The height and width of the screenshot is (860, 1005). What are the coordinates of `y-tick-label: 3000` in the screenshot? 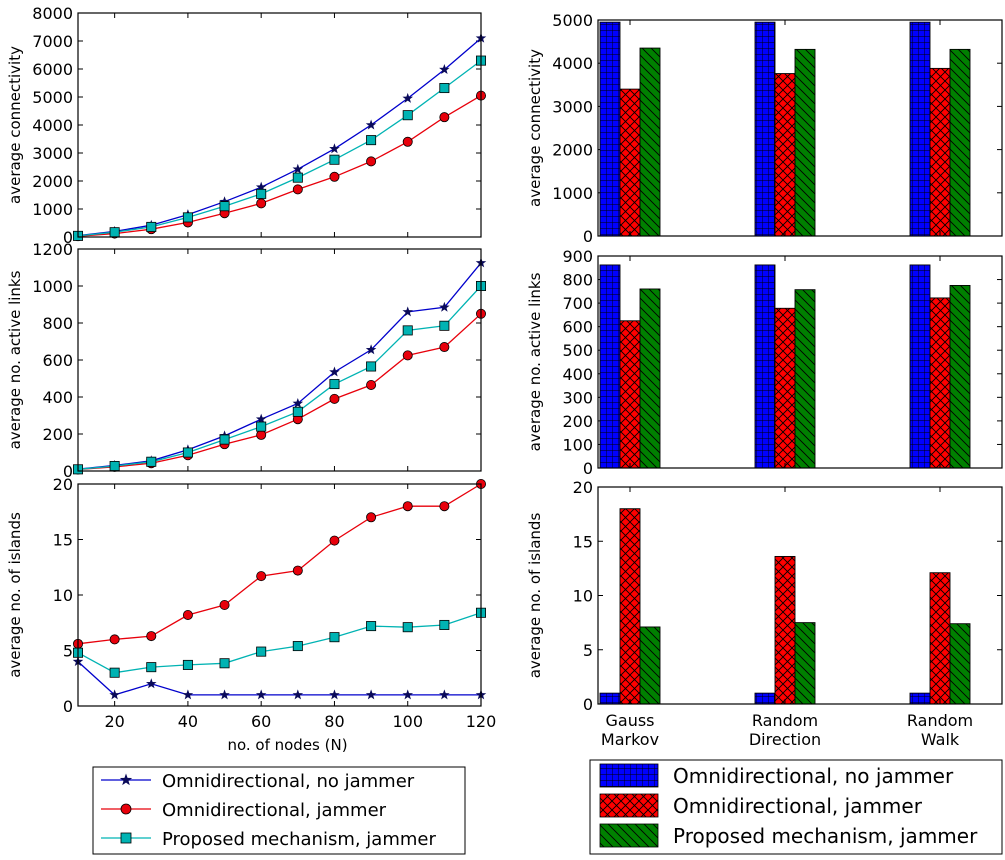 It's located at (52, 153).